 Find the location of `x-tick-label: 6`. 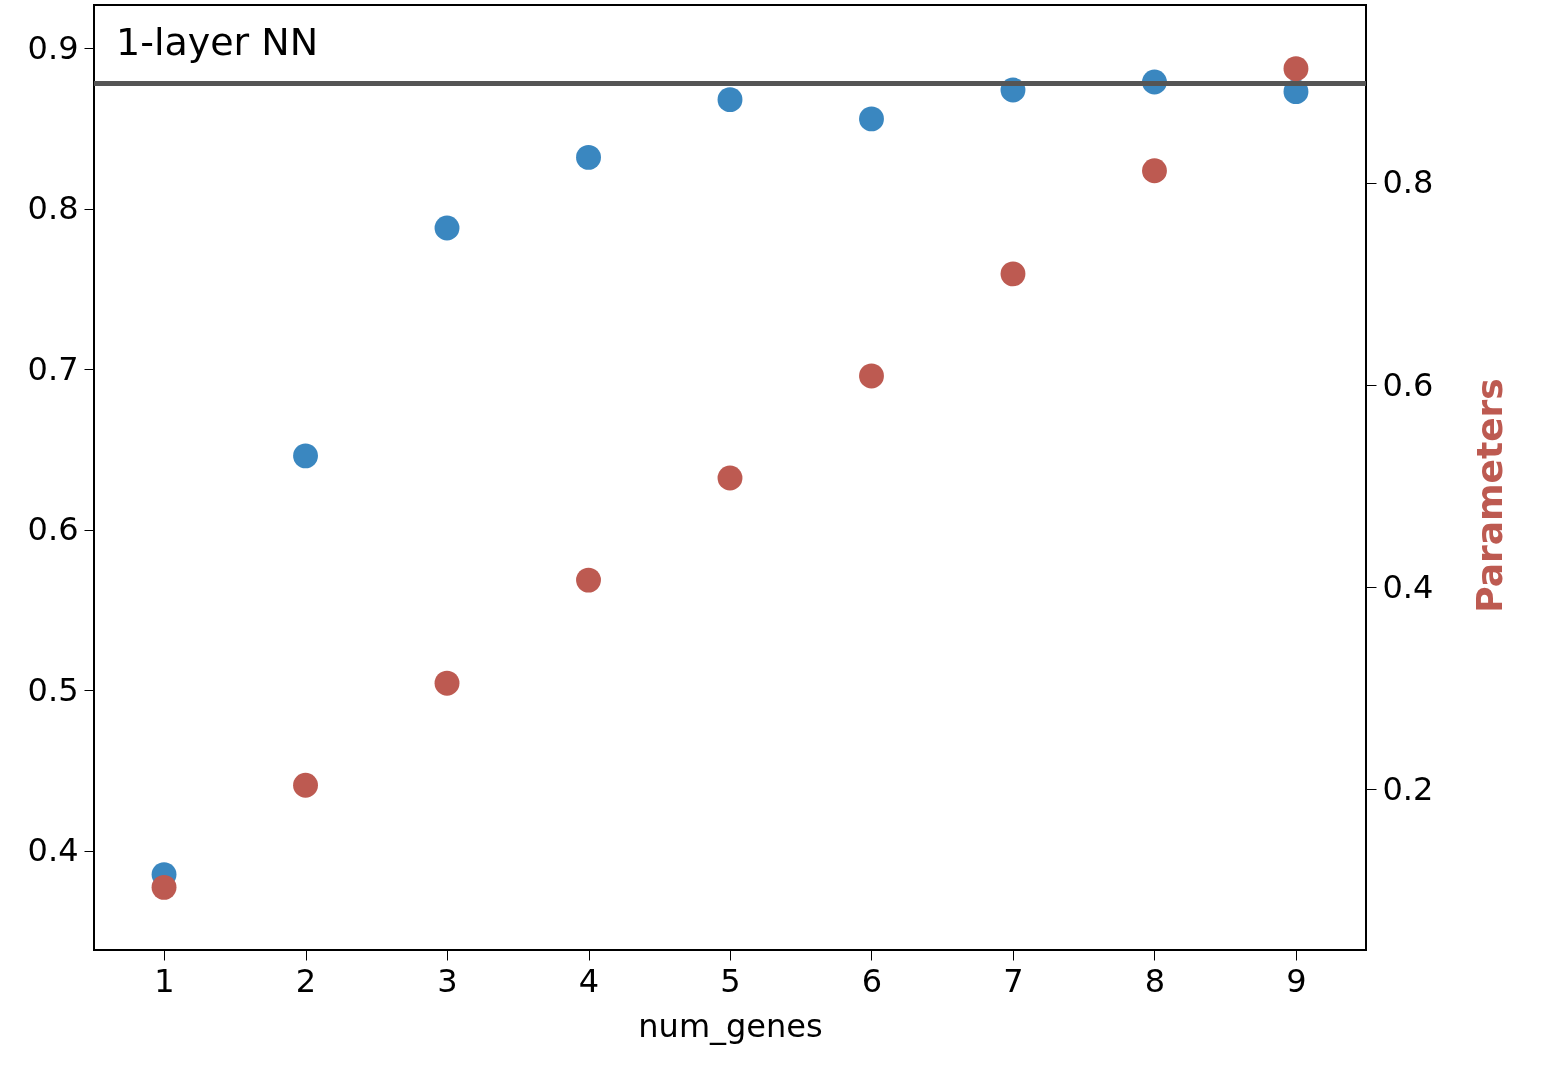

x-tick-label: 6 is located at coordinates (872, 980).